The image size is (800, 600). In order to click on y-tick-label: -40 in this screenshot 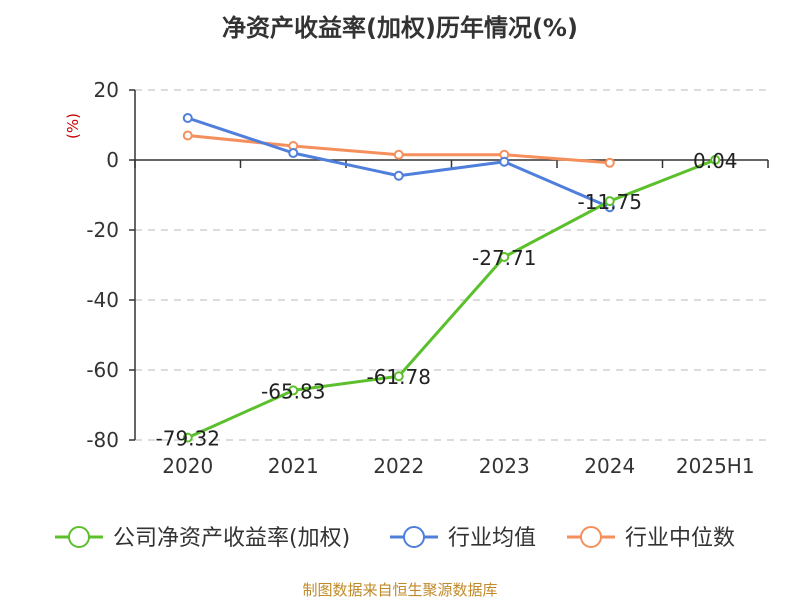, I will do `click(102, 300)`.